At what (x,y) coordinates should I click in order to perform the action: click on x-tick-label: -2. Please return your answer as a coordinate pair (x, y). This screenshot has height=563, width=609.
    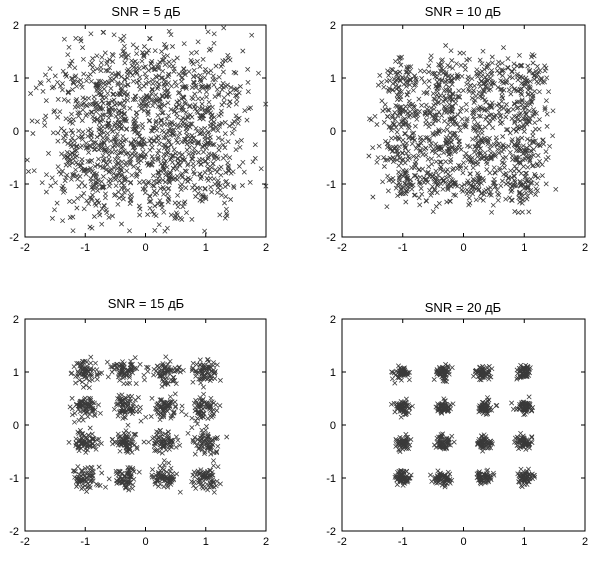
    Looking at the image, I should click on (342, 542).